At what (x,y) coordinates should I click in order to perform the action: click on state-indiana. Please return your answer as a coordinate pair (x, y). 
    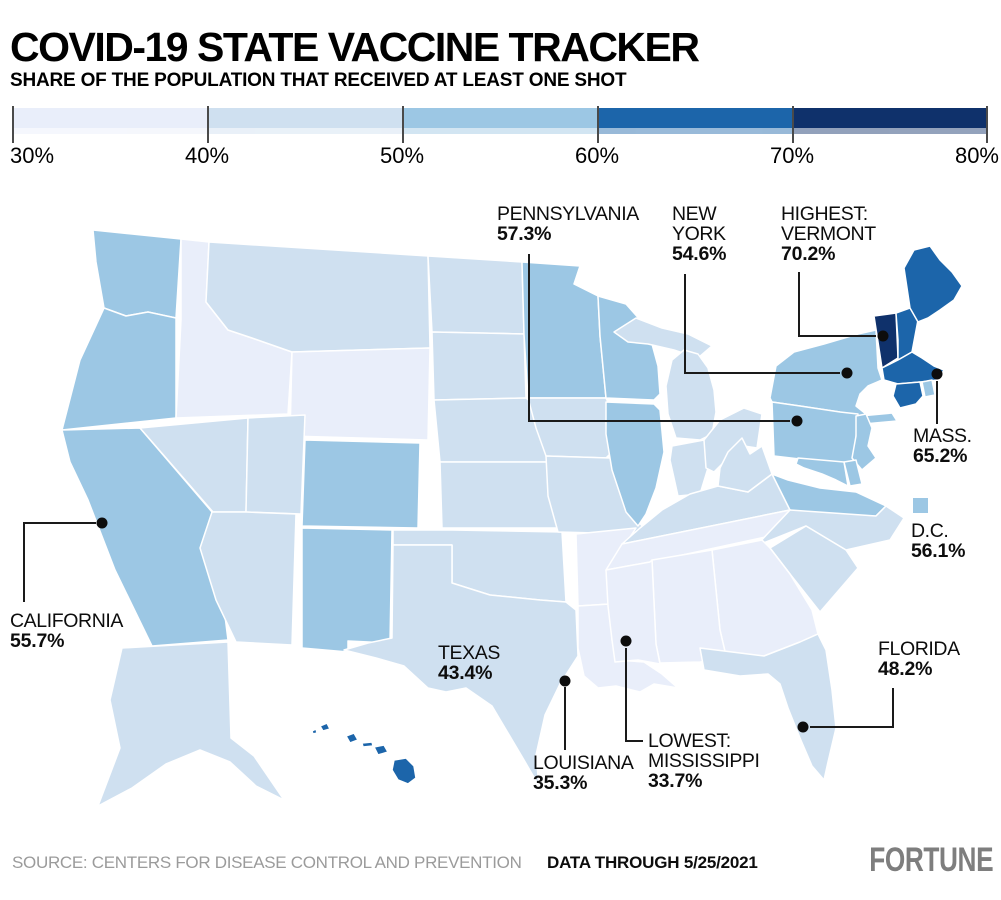
    Looking at the image, I should click on (689, 468).